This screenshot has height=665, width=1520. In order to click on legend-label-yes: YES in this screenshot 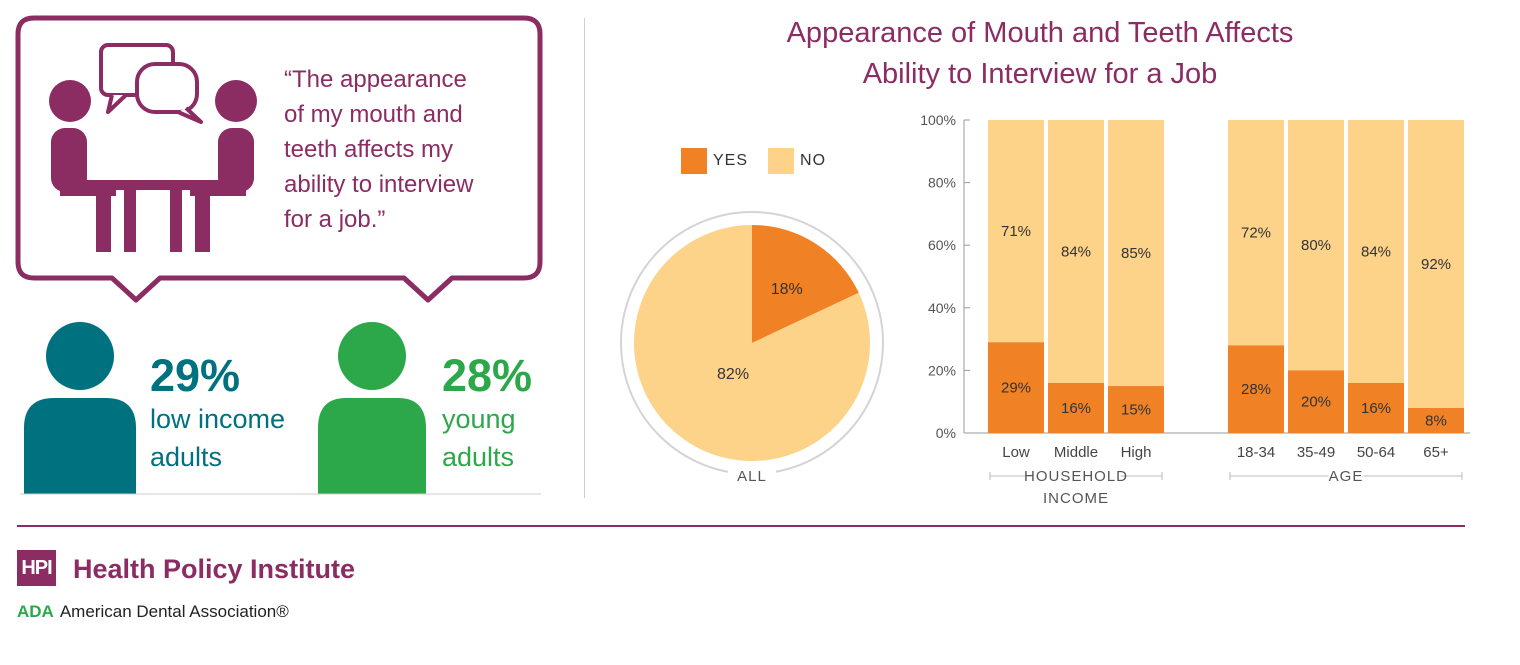, I will do `click(731, 160)`.